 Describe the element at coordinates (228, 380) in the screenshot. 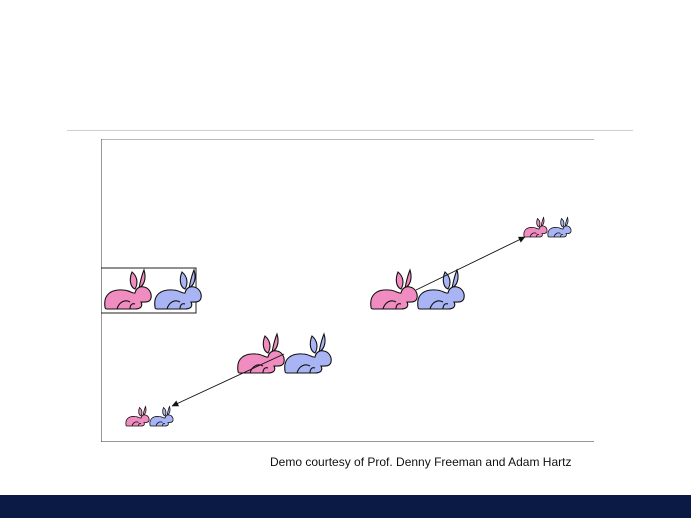

I see `offspring-arrow-down` at that location.